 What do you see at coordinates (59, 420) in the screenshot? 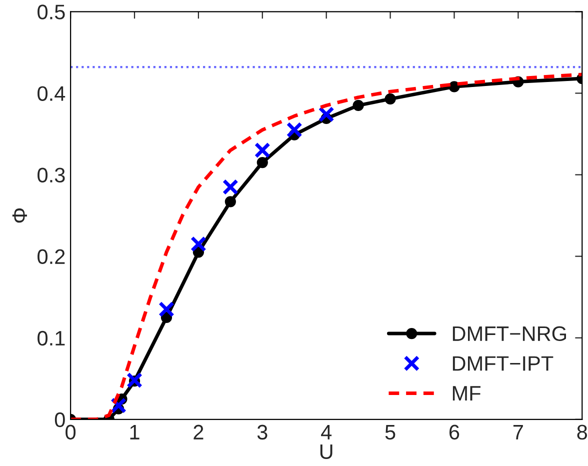
I see `y-tick-label: 0` at bounding box center [59, 420].